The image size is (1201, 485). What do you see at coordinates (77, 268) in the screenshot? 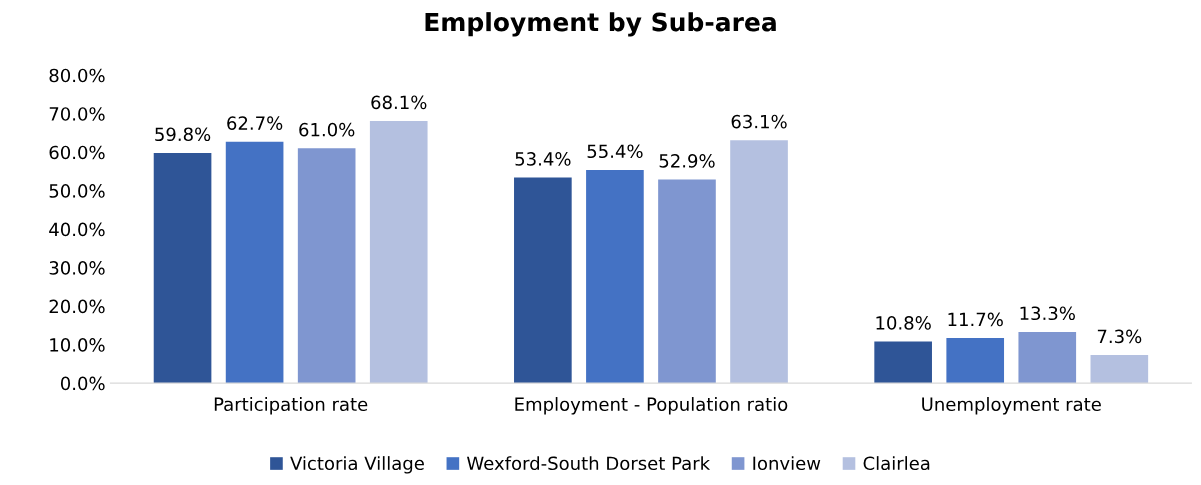
I see `y-tick-label: 30.0%` at bounding box center [77, 268].